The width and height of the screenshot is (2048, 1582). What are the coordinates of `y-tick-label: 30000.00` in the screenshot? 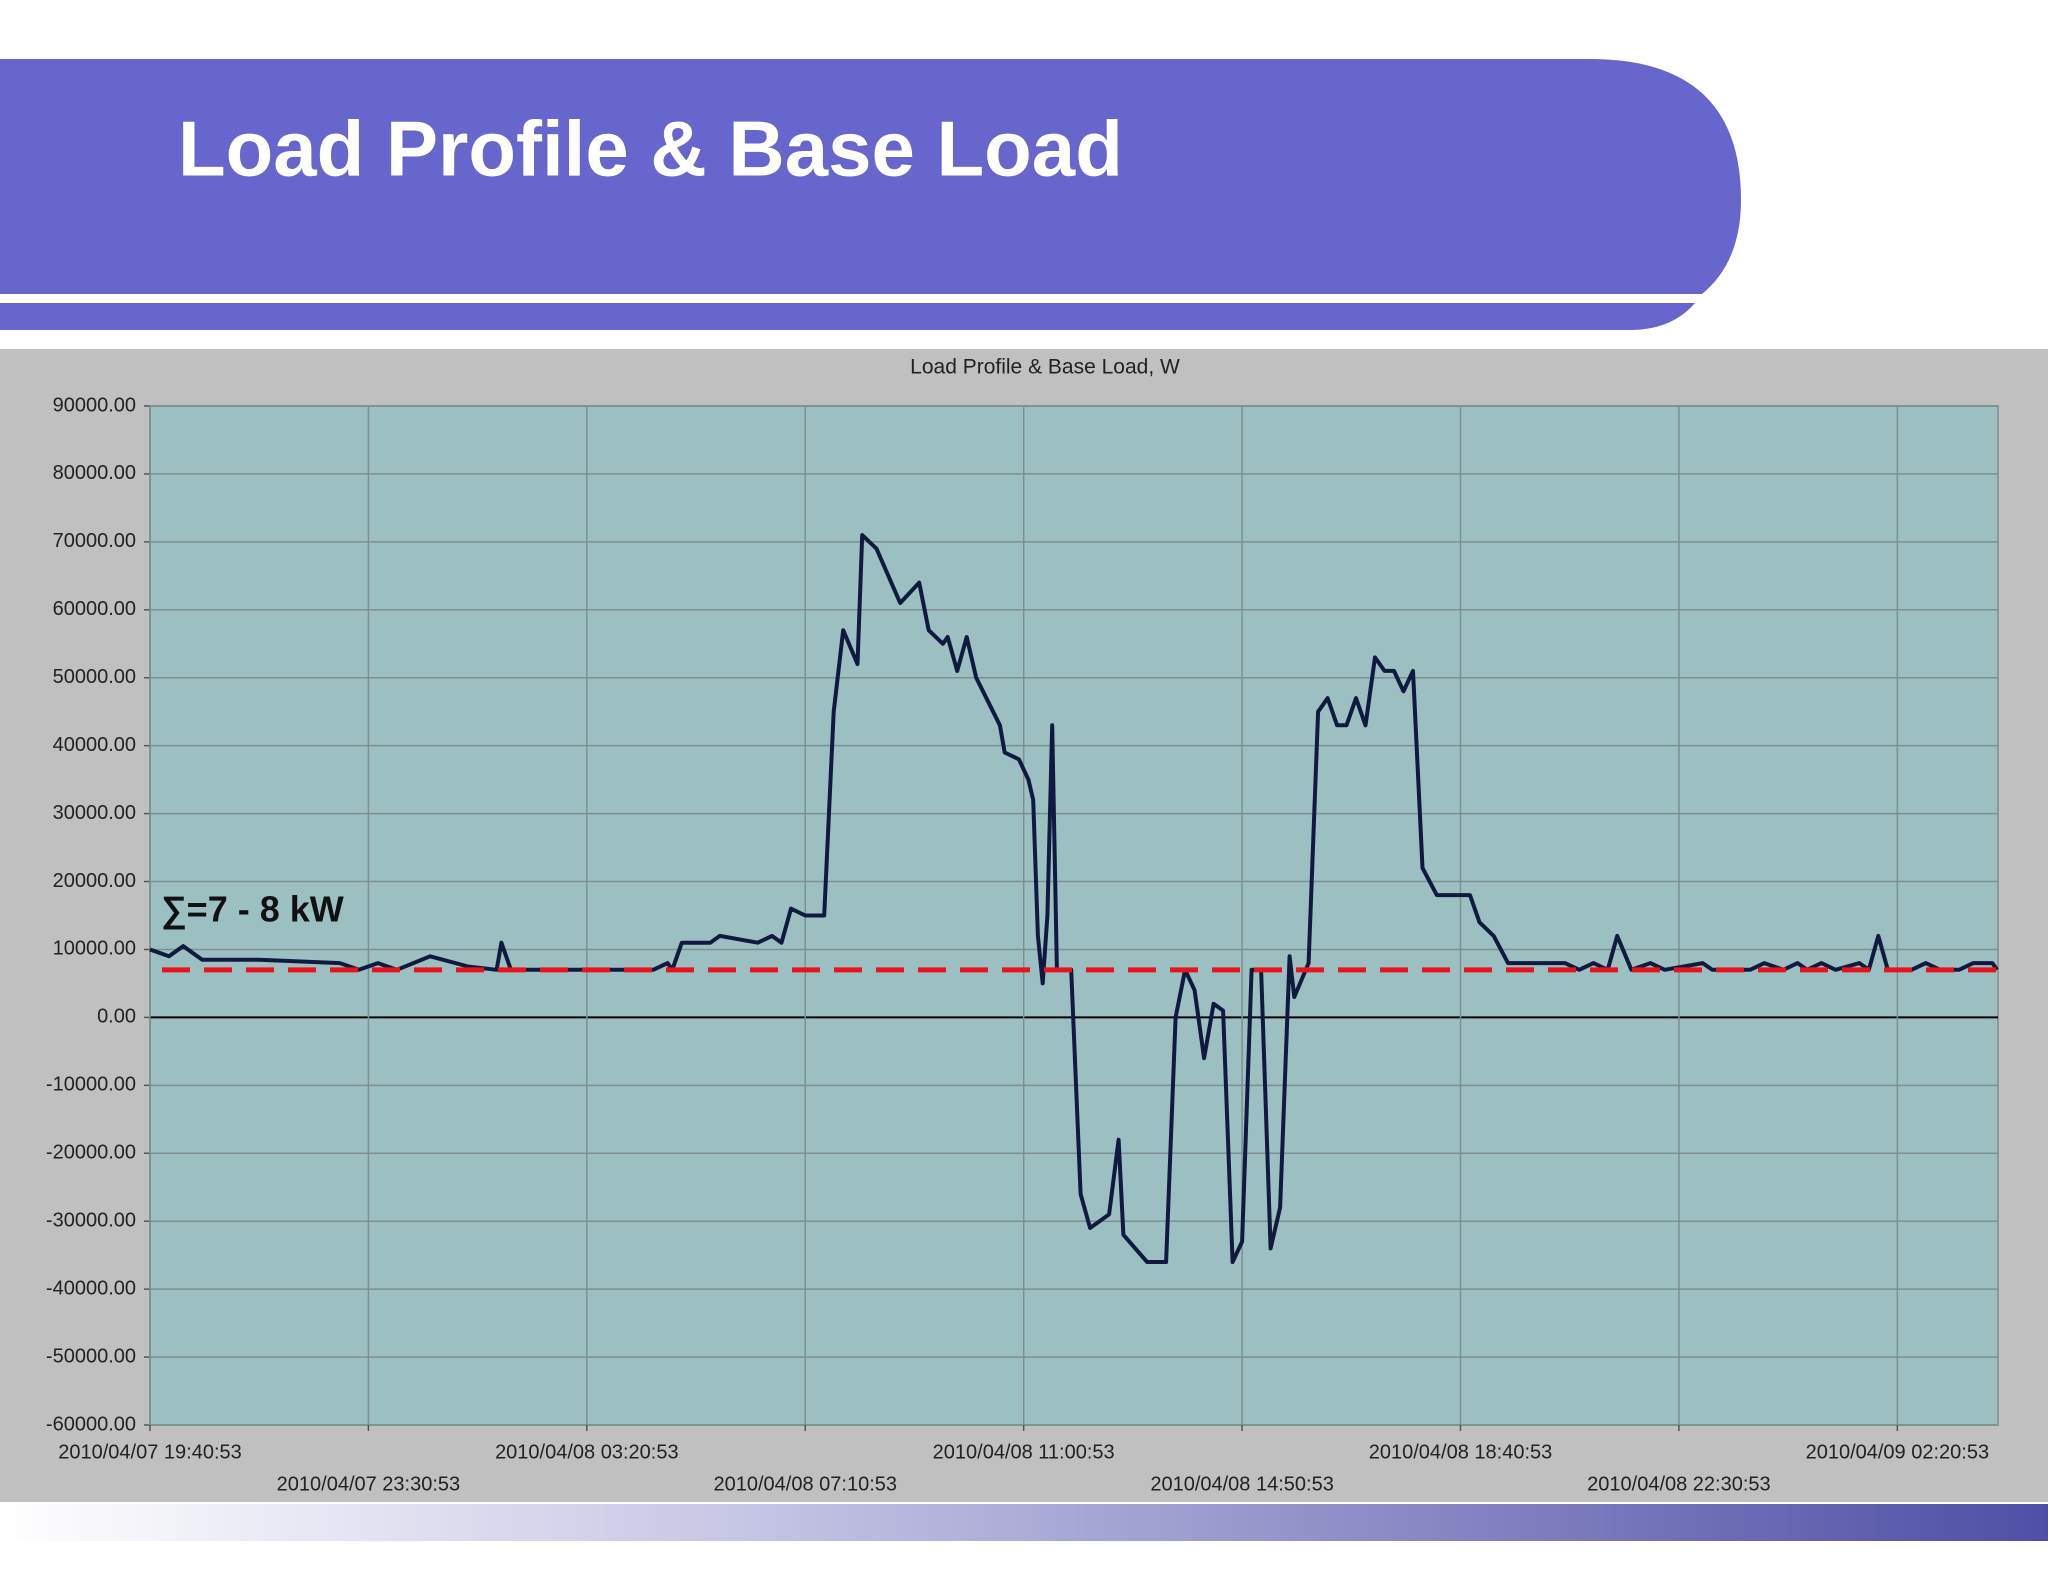 It's located at (94, 813).